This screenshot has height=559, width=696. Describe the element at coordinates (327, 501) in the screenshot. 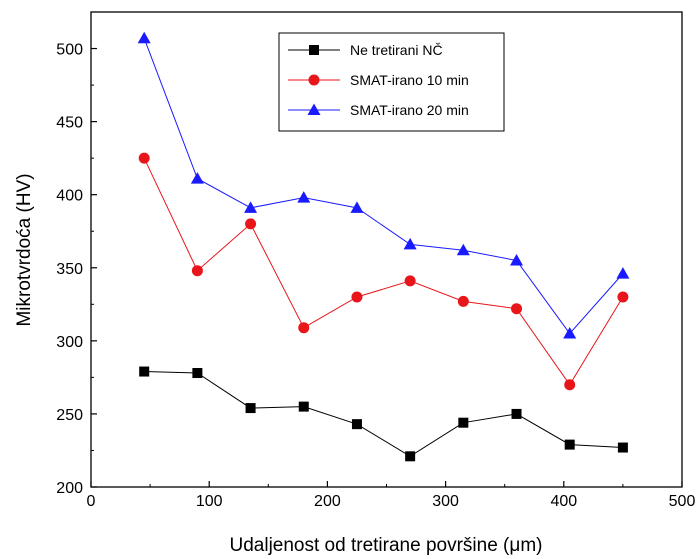

I see `x-tick-label: 200` at that location.